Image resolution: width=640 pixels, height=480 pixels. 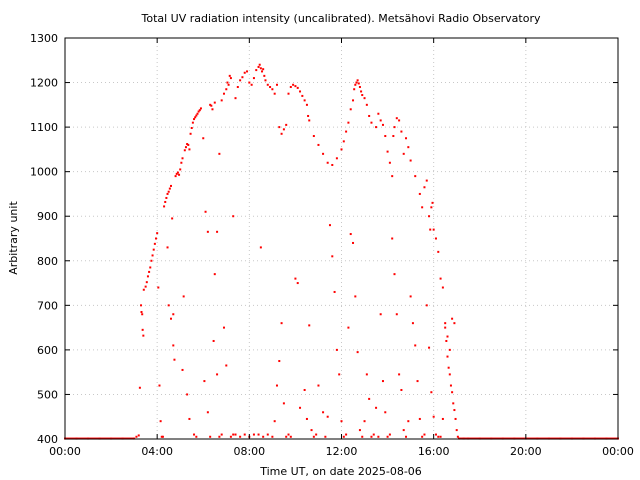 I want to click on y-tick-label: 400, so click(x=47, y=439).